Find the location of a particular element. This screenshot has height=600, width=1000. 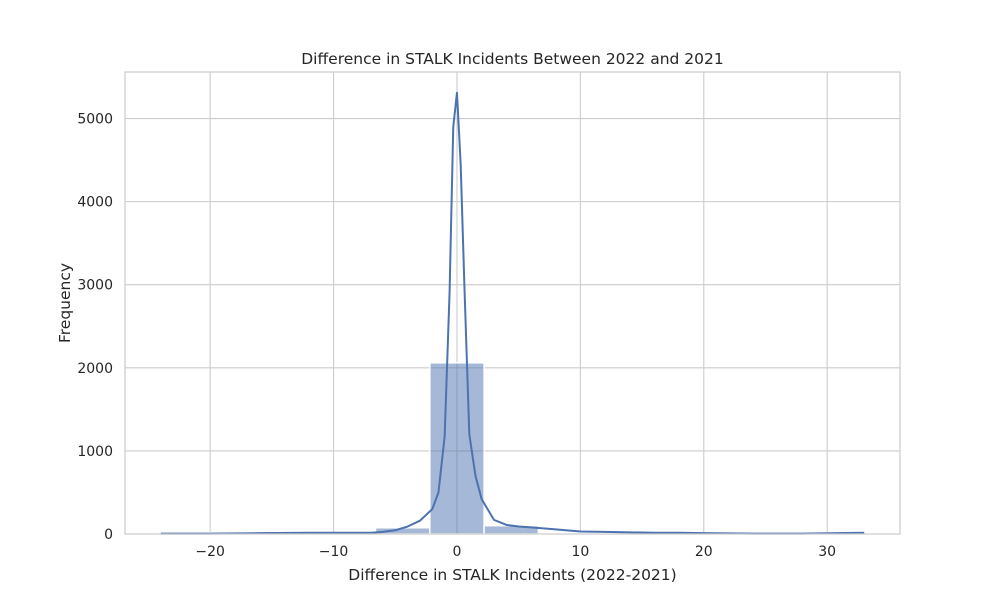

y-tick-label: 0 is located at coordinates (108, 535).